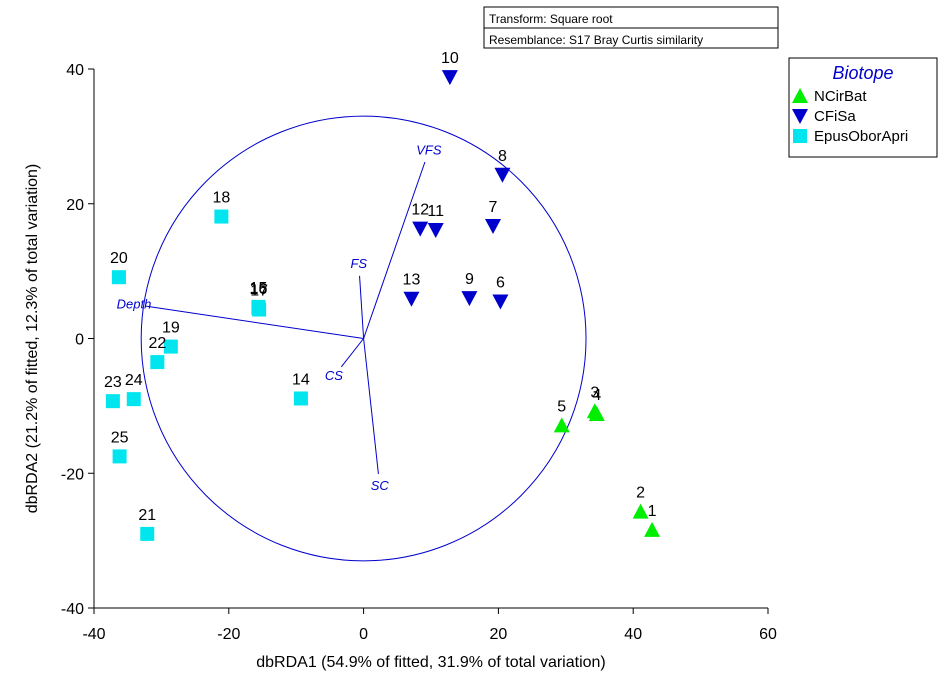 The height and width of the screenshot is (675, 944). Describe the element at coordinates (840, 96) in the screenshot. I see `legend-label-ncirbat: NCirBat` at that location.